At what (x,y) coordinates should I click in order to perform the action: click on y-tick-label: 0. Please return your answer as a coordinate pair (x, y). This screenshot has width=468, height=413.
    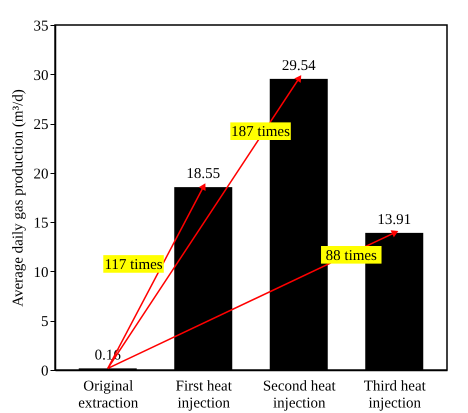
    Looking at the image, I should click on (44, 372).